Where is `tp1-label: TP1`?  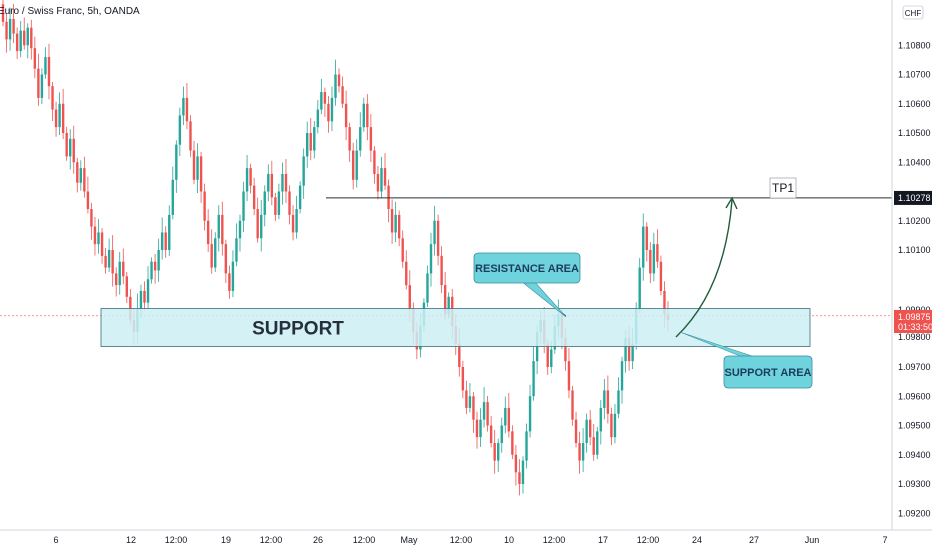 tp1-label: TP1 is located at coordinates (783, 188).